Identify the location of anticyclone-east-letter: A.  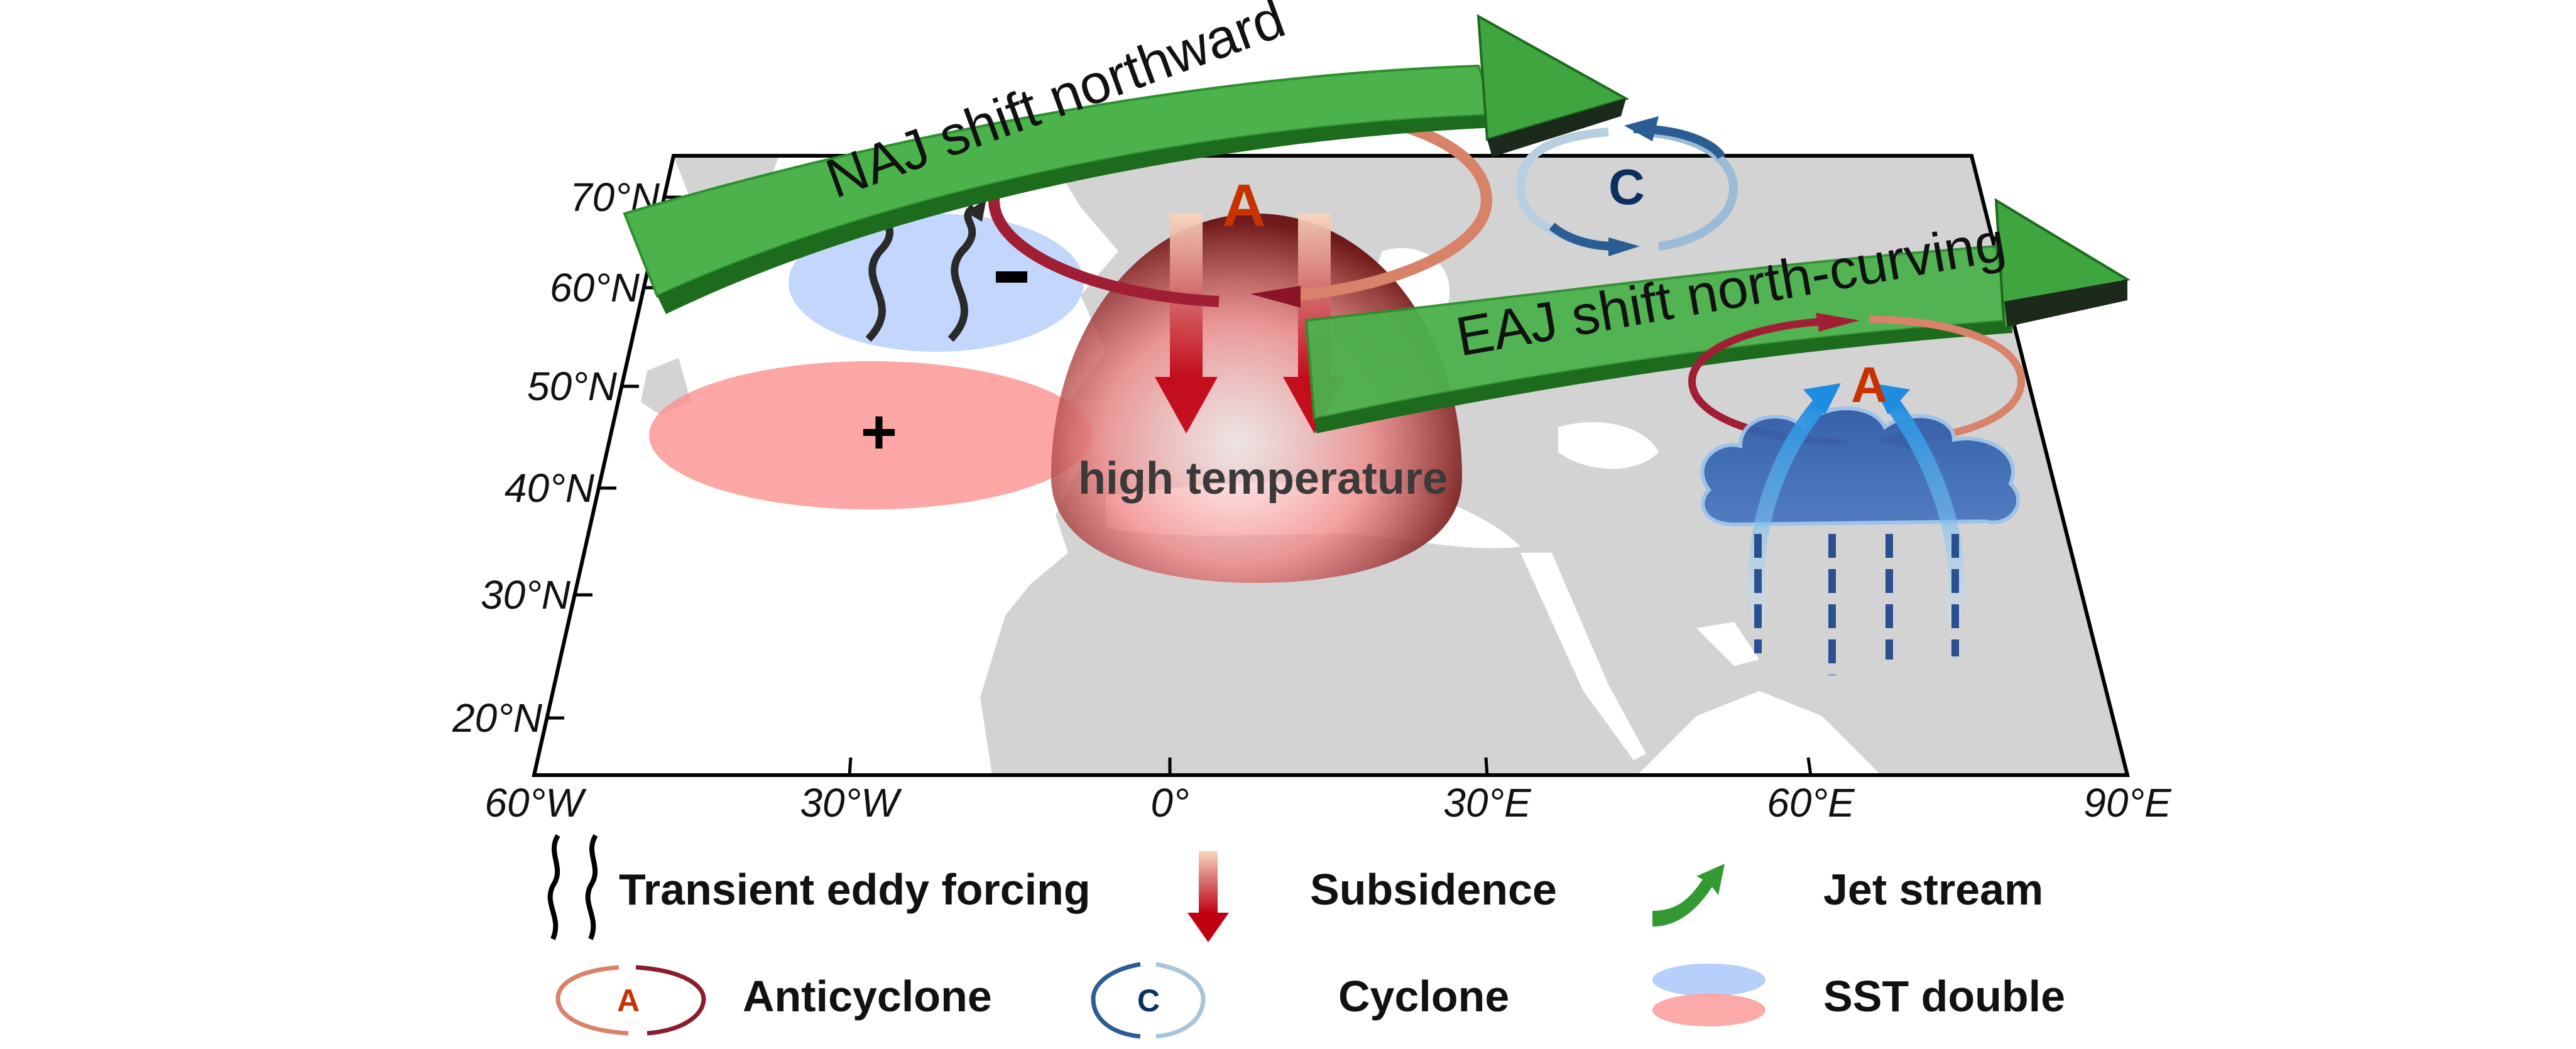
(1869, 385).